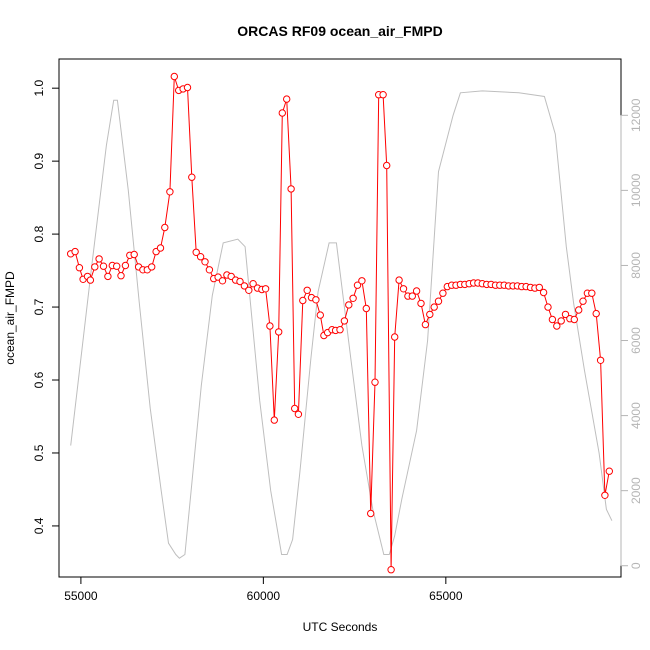 The width and height of the screenshot is (650, 650). I want to click on y-tick-label: 0.6, so click(39, 379).